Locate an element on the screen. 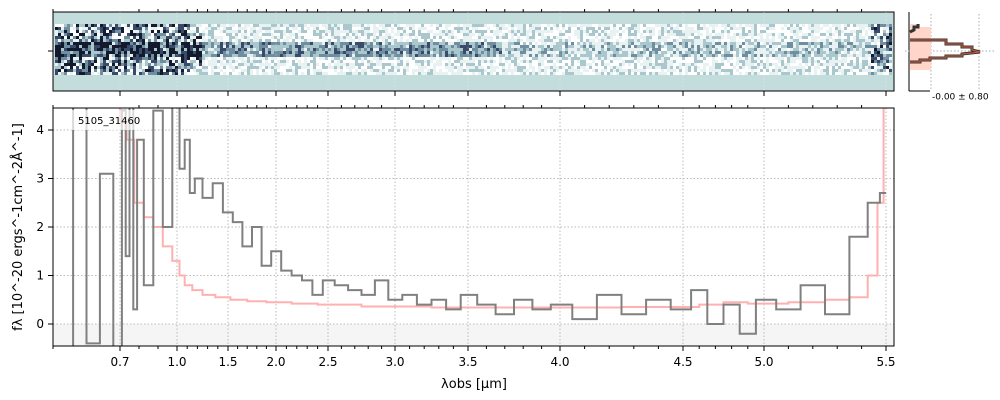 The image size is (1000, 400). x-tick-label: 1.5 is located at coordinates (227, 362).